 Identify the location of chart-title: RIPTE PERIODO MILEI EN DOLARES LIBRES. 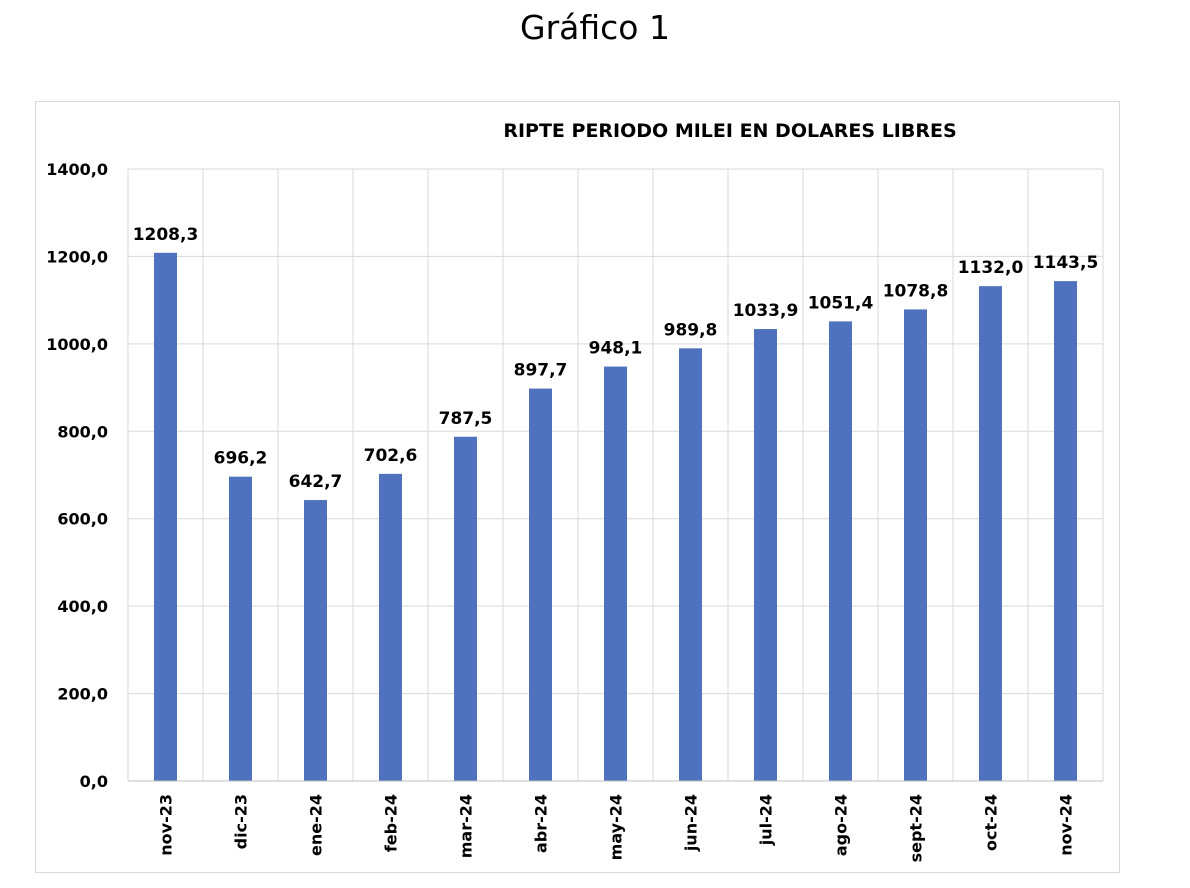
(729, 131).